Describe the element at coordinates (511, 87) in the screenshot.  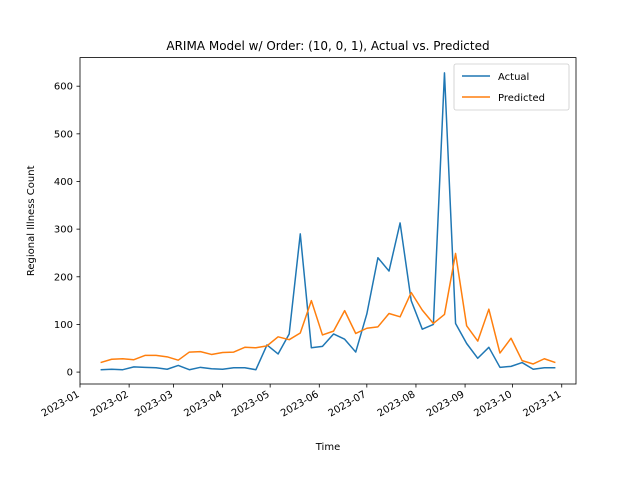
I see `legend: Actual Predicted` at that location.